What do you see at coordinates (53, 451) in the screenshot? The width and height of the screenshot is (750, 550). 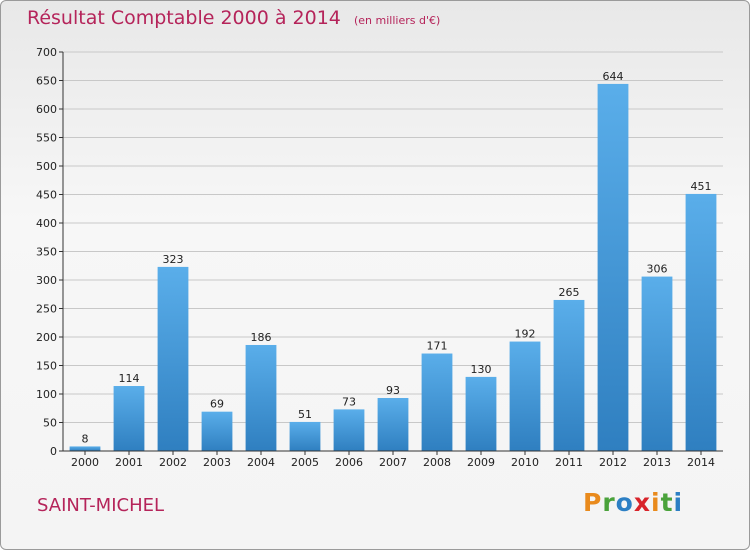 I see `y-tick-label: 0` at bounding box center [53, 451].